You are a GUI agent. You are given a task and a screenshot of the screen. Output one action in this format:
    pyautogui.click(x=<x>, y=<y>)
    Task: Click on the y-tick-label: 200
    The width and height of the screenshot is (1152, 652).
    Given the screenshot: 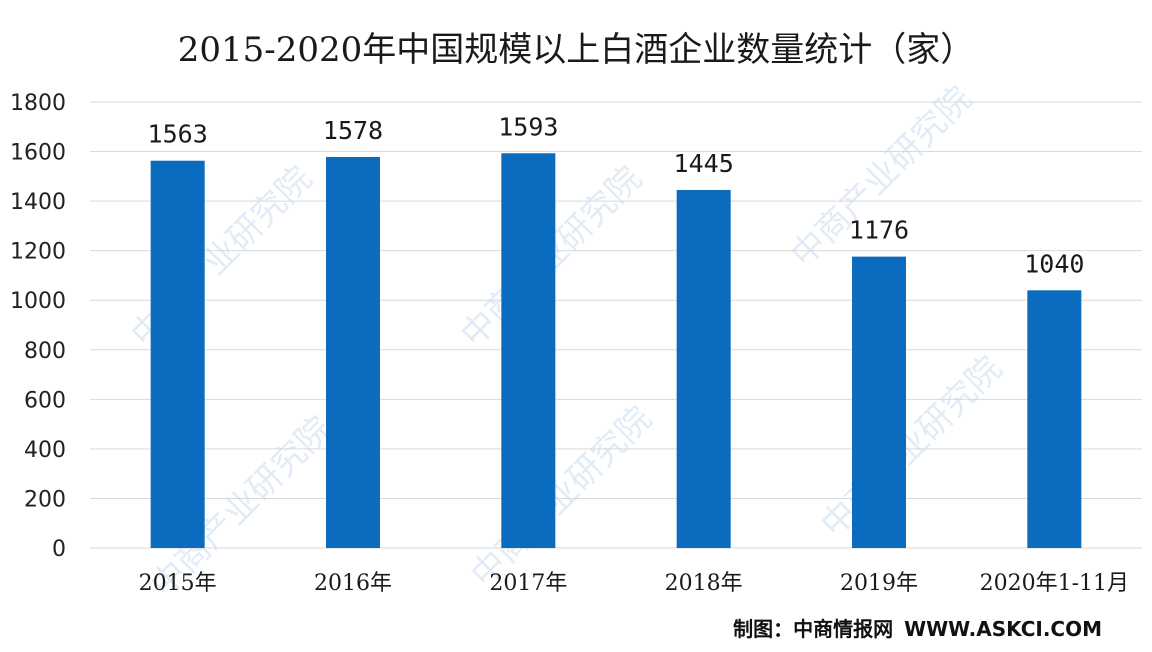 What is the action you would take?
    pyautogui.click(x=45, y=499)
    